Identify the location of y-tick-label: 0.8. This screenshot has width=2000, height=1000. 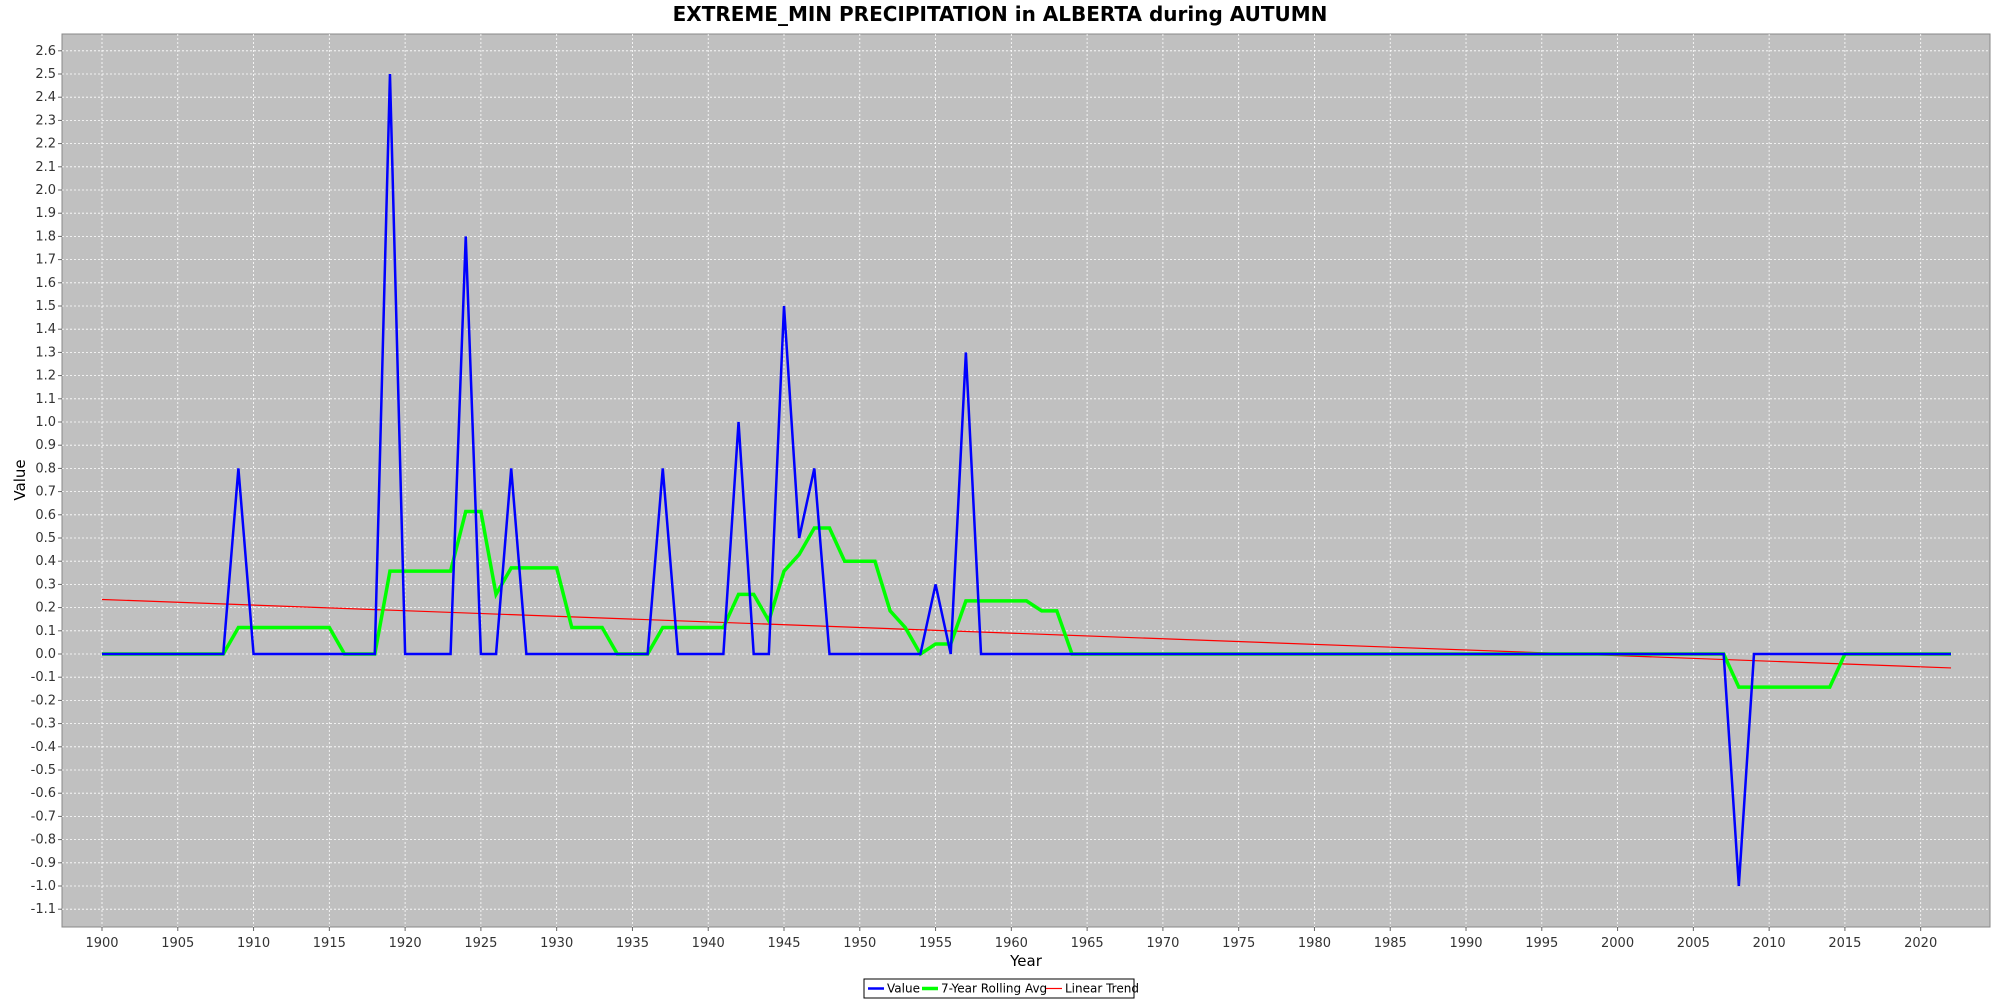
(45, 468).